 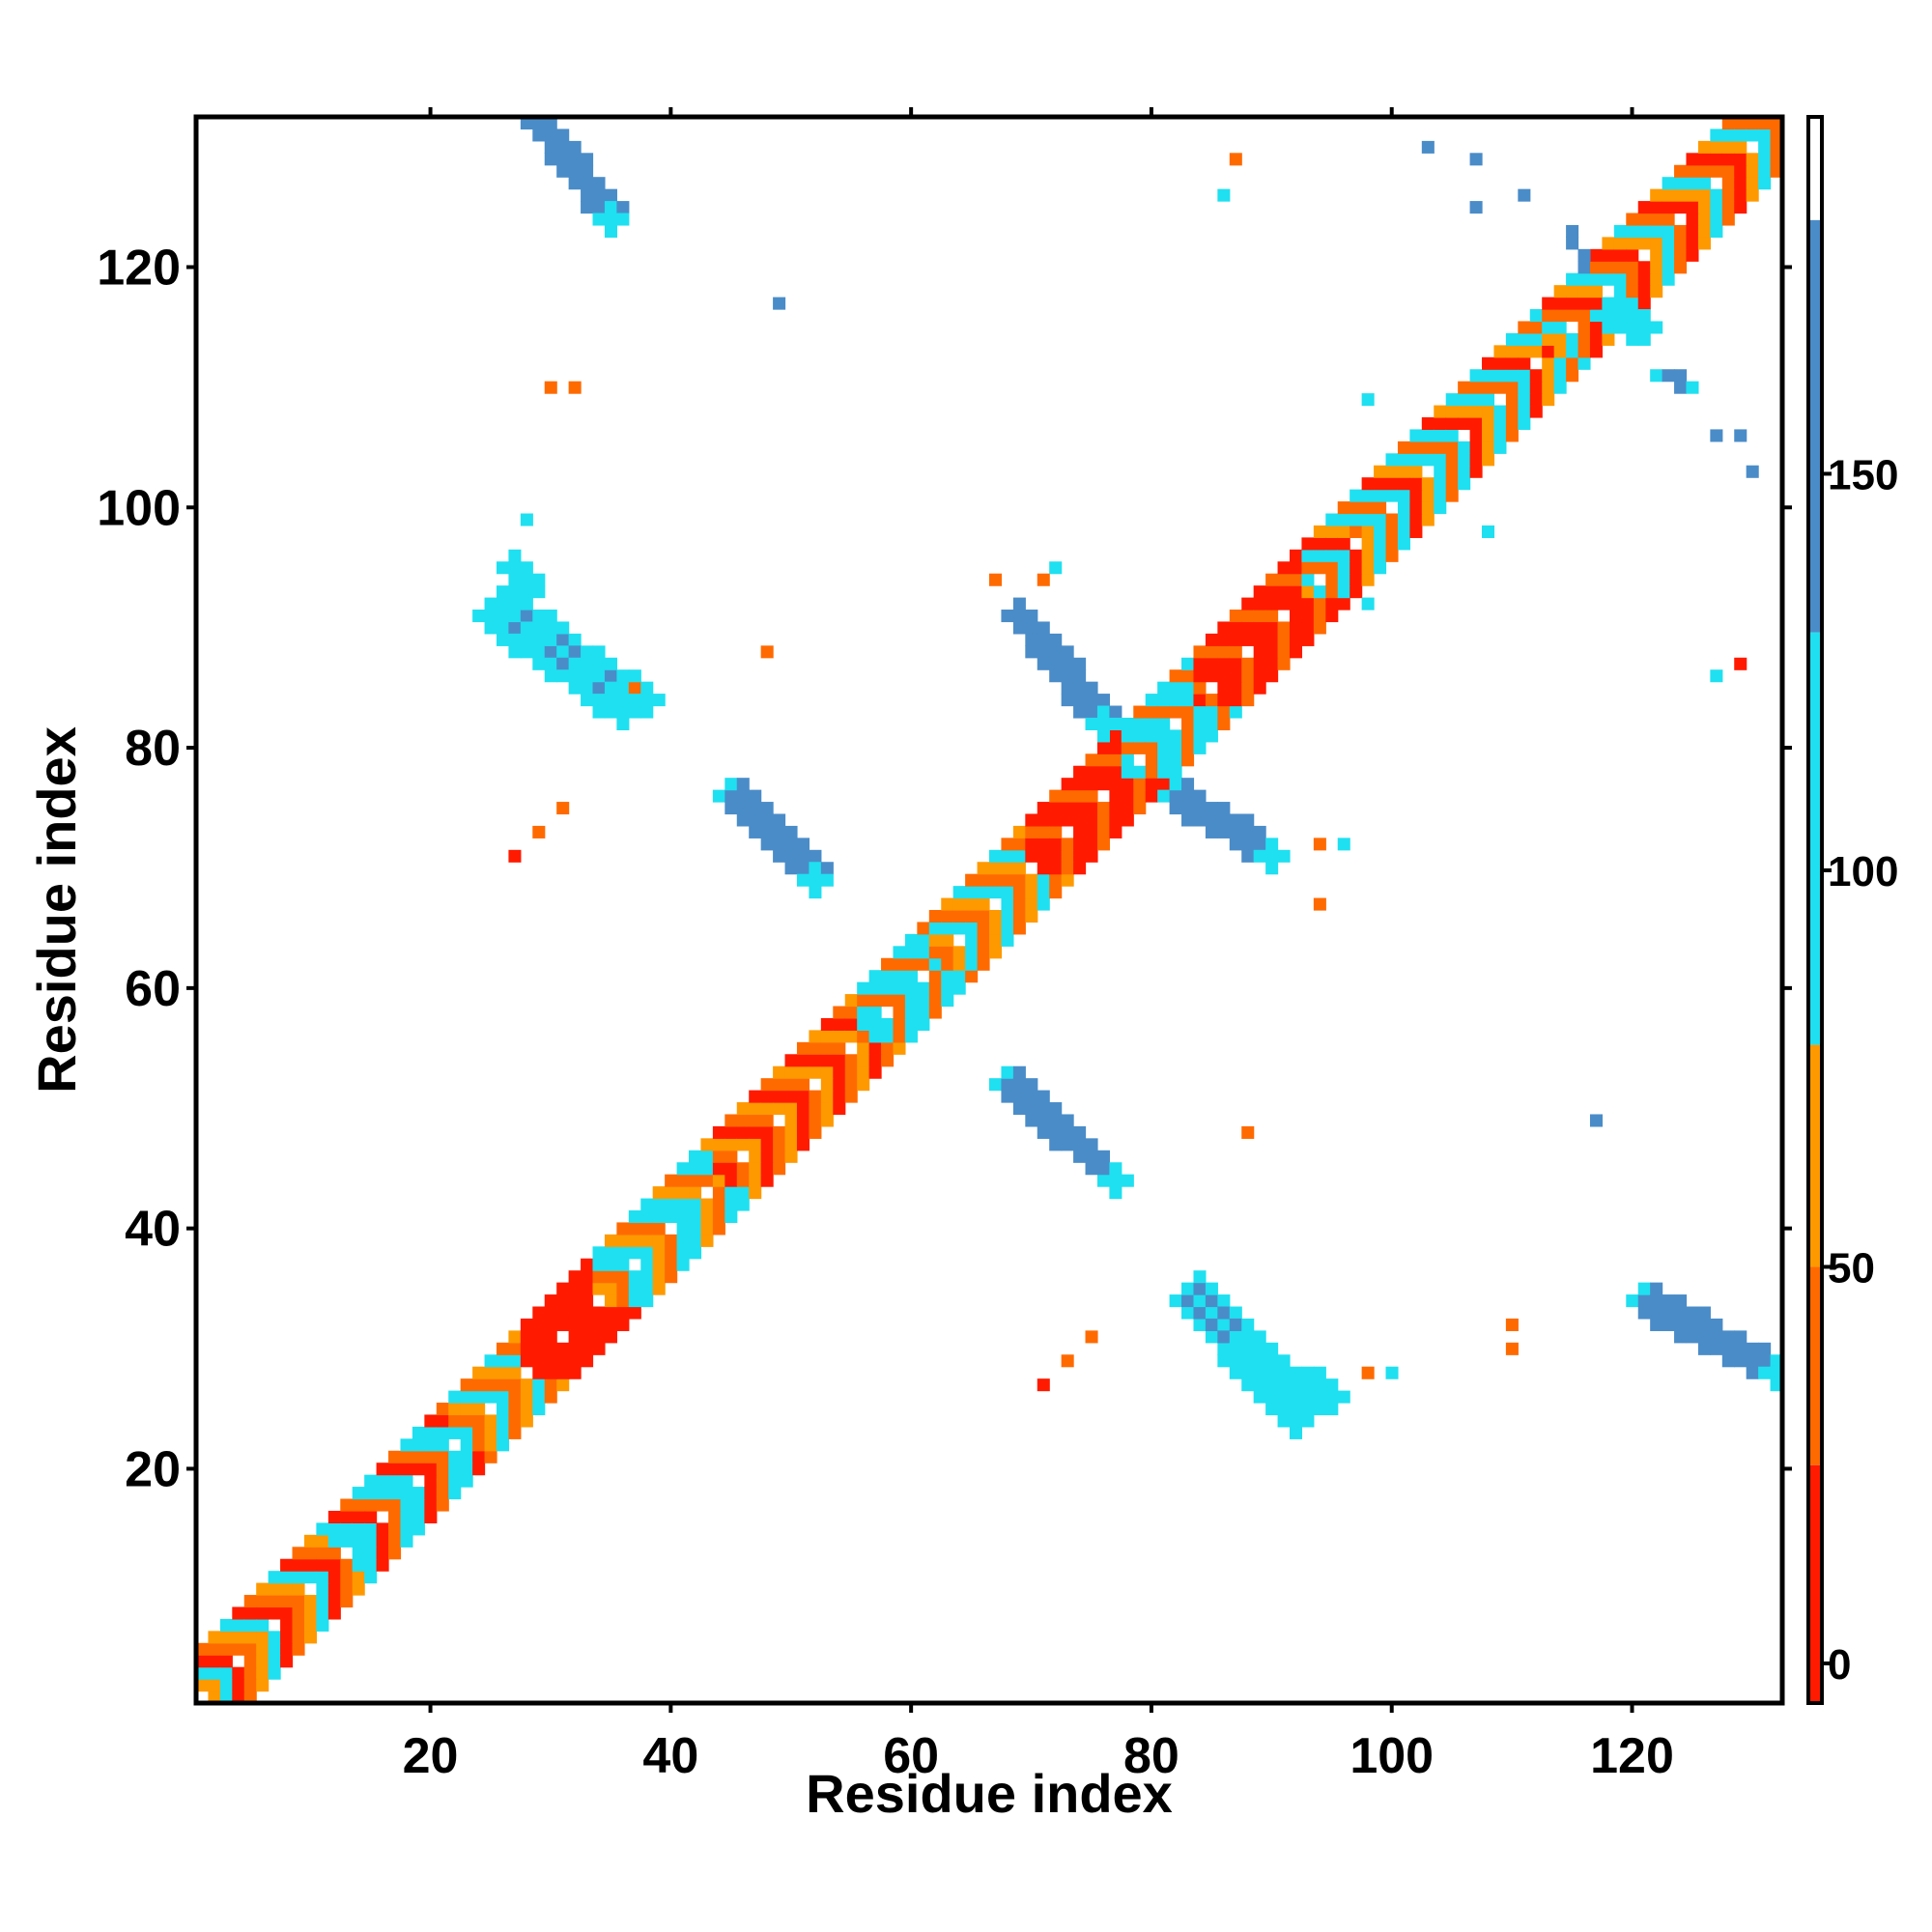 What do you see at coordinates (153, 1469) in the screenshot?
I see `y-tick-label: 20` at bounding box center [153, 1469].